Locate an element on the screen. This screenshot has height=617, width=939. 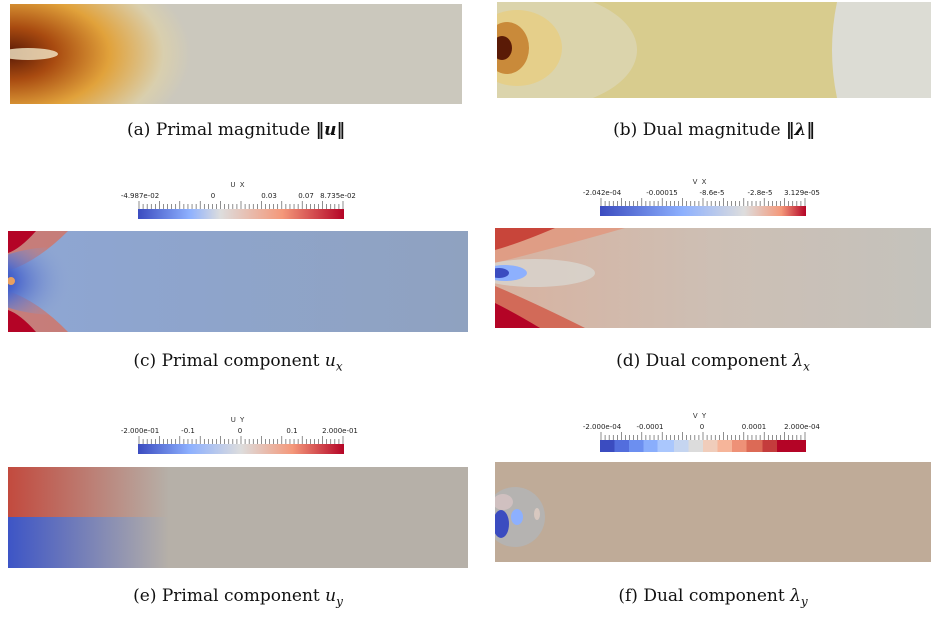
panel-a is located at coordinates (236, 54).